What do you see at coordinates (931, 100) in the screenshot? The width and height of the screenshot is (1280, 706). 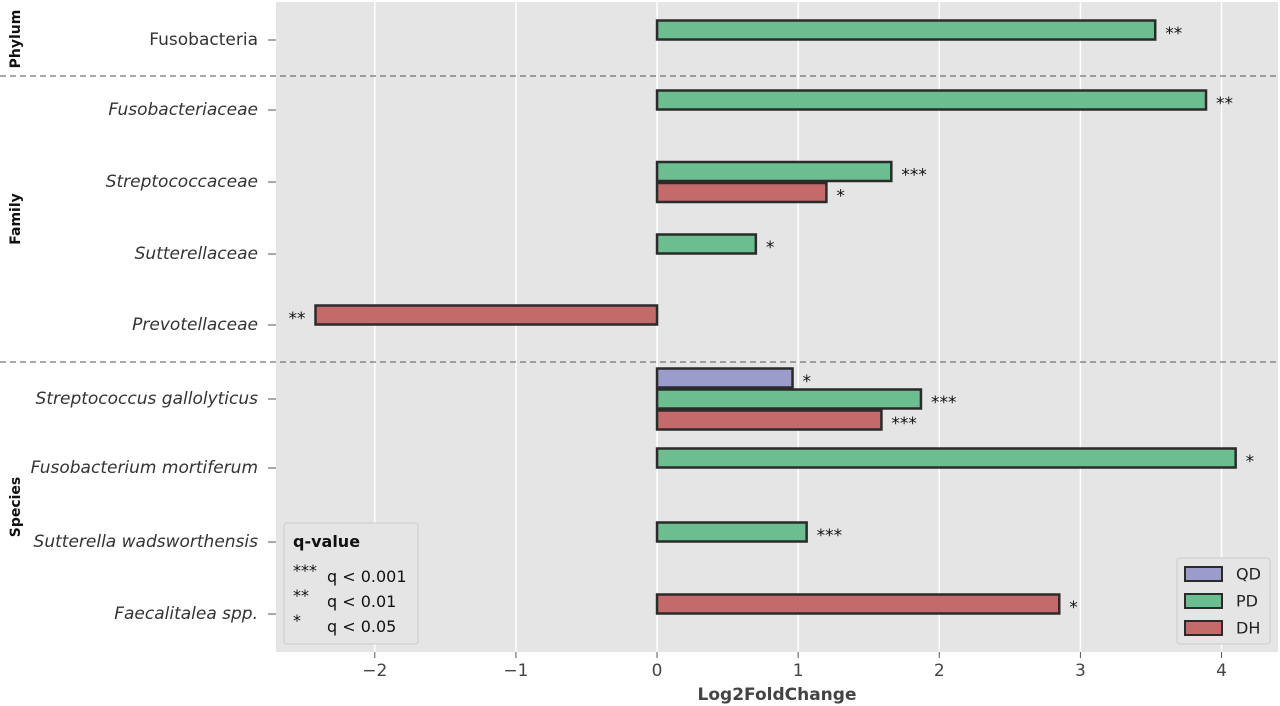 I see `bar-fusobacteriaceae-pd` at bounding box center [931, 100].